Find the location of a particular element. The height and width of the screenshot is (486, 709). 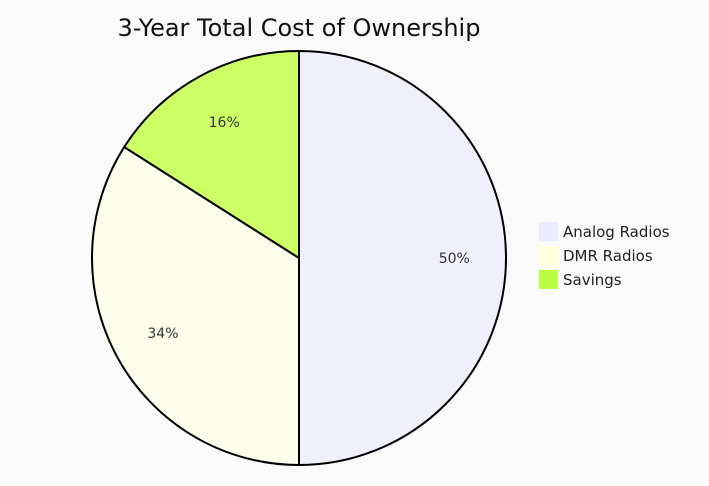

chart-title: 3-Year Total Cost of Ownership is located at coordinates (299, 28).